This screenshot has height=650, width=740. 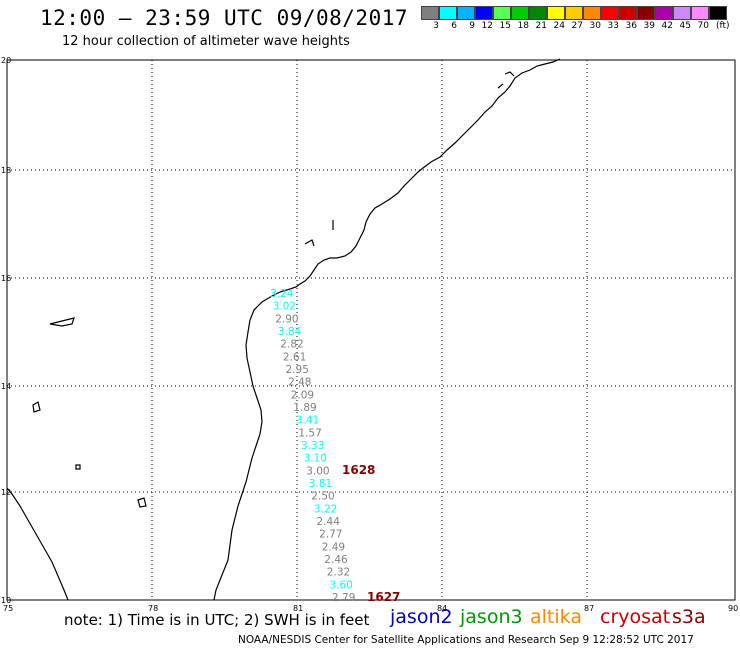 What do you see at coordinates (649, 26) in the screenshot?
I see `legend-label: 39` at bounding box center [649, 26].